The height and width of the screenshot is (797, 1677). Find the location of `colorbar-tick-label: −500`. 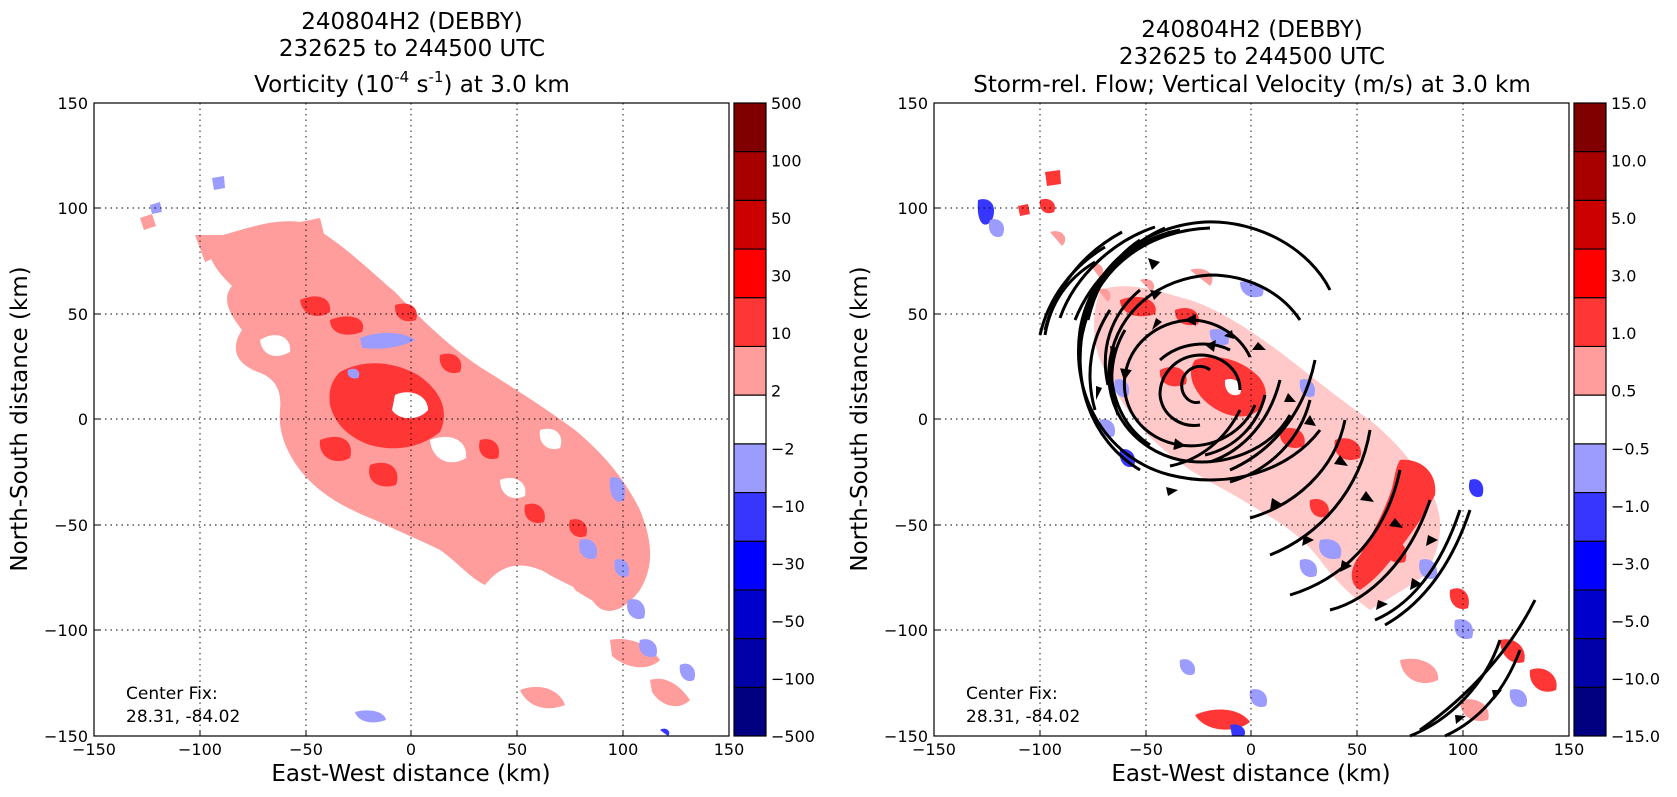

colorbar-tick-label: −500 is located at coordinates (793, 736).